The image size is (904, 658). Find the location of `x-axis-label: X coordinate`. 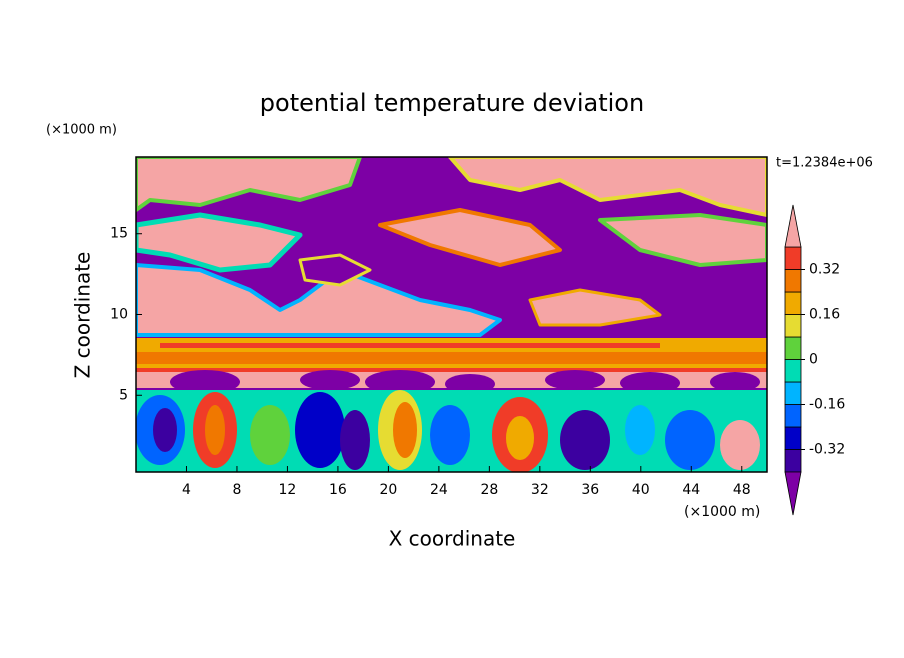

x-axis-label: X coordinate is located at coordinates (452, 539).